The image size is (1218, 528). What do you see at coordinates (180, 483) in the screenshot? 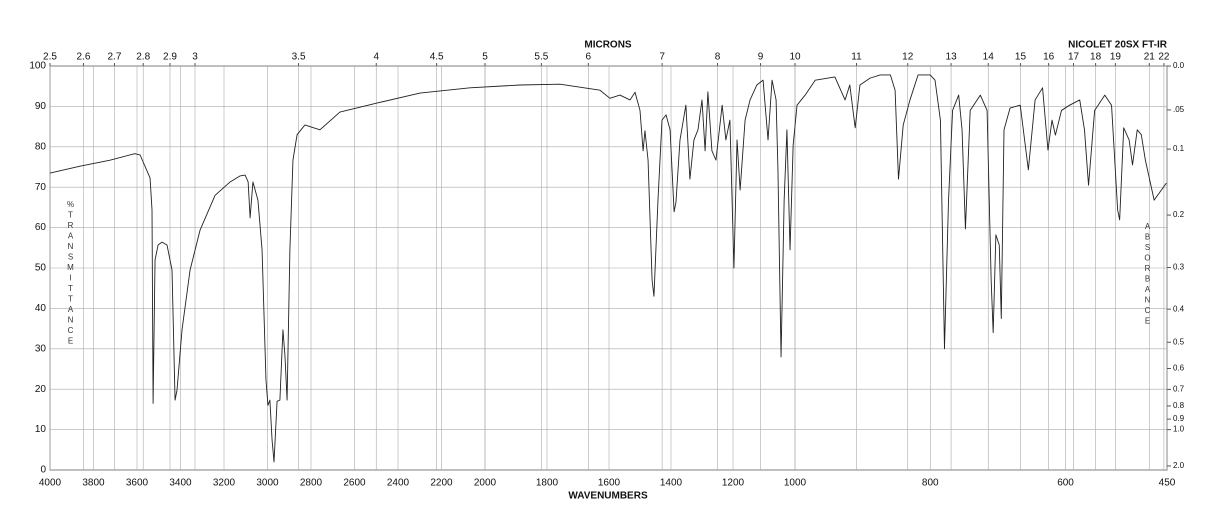
I see `x-tick-label: 3400` at bounding box center [180, 483].